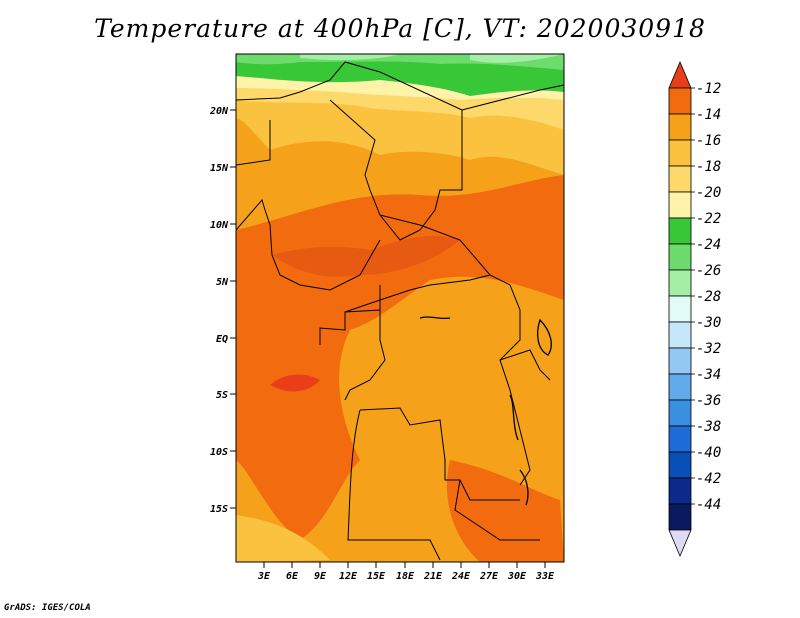 This screenshot has width=800, height=618. What do you see at coordinates (219, 452) in the screenshot?
I see `lat-label-10s: 10S` at bounding box center [219, 452].